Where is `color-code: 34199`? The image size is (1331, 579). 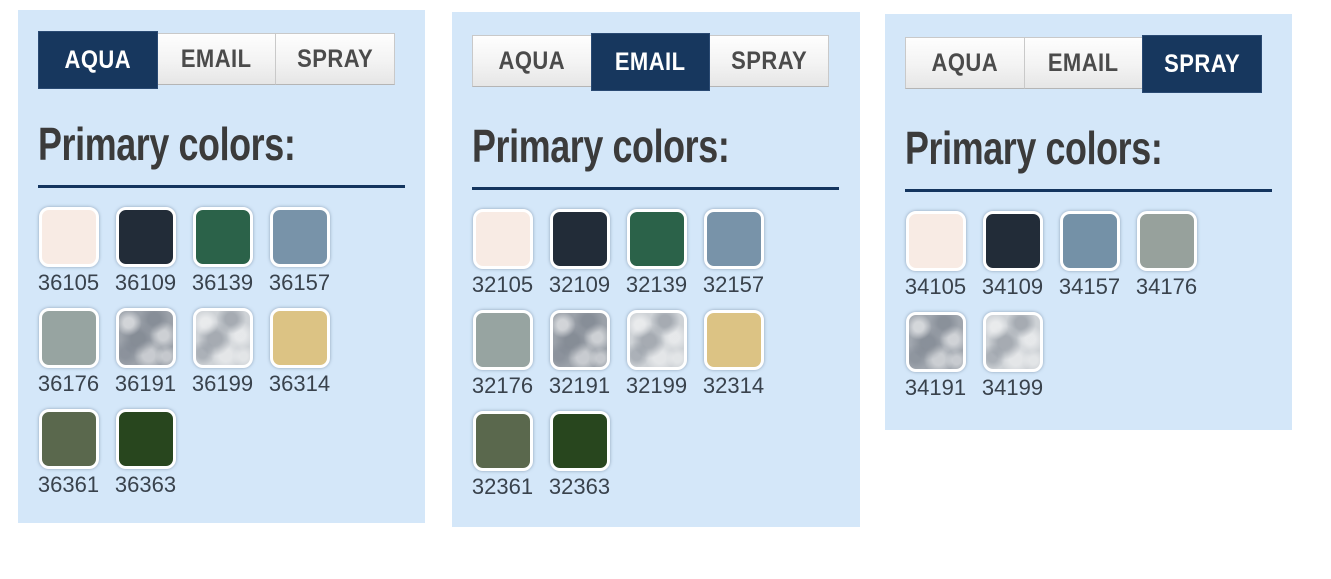
color-code: 34199 is located at coordinates (1012, 387).